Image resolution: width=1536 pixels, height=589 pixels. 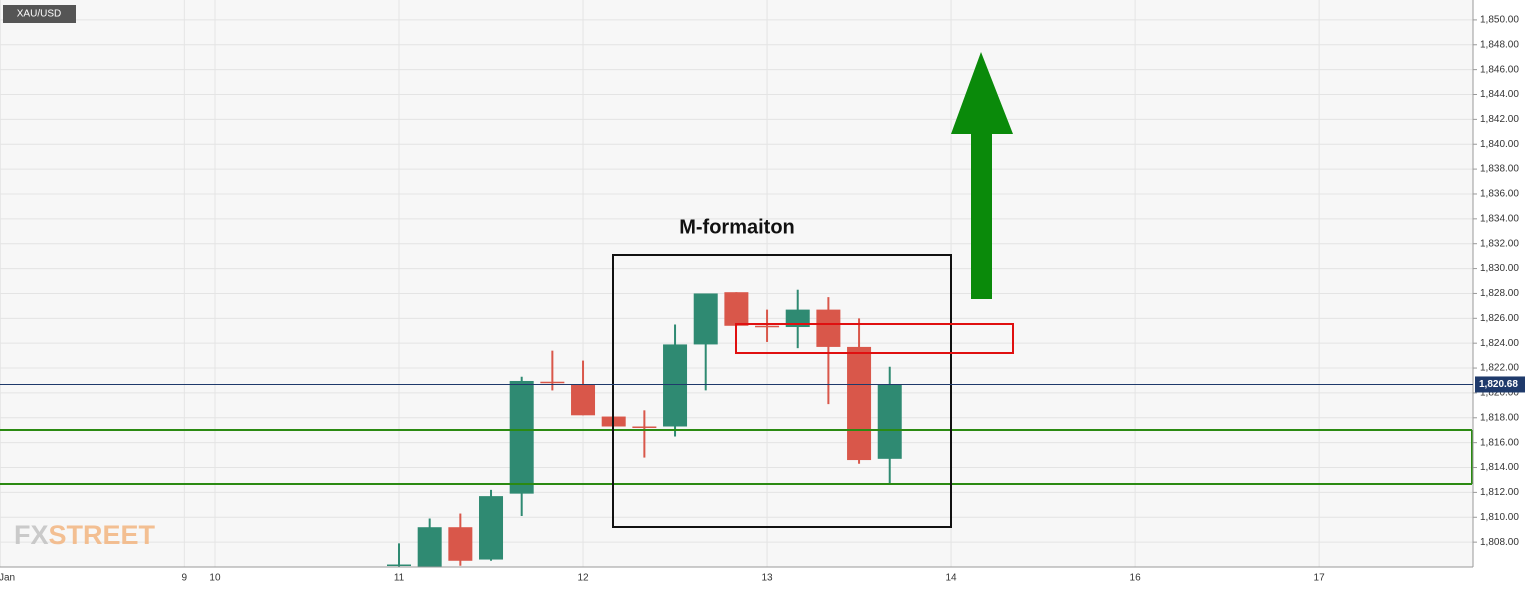 What do you see at coordinates (1499, 417) in the screenshot?
I see `y-tick-label: 1,818.00` at bounding box center [1499, 417].